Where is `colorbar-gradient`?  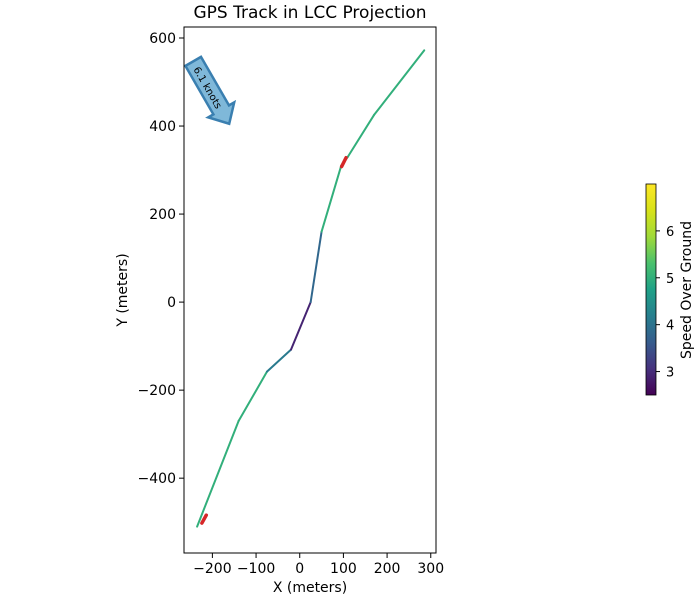
colorbar-gradient is located at coordinates (651, 289).